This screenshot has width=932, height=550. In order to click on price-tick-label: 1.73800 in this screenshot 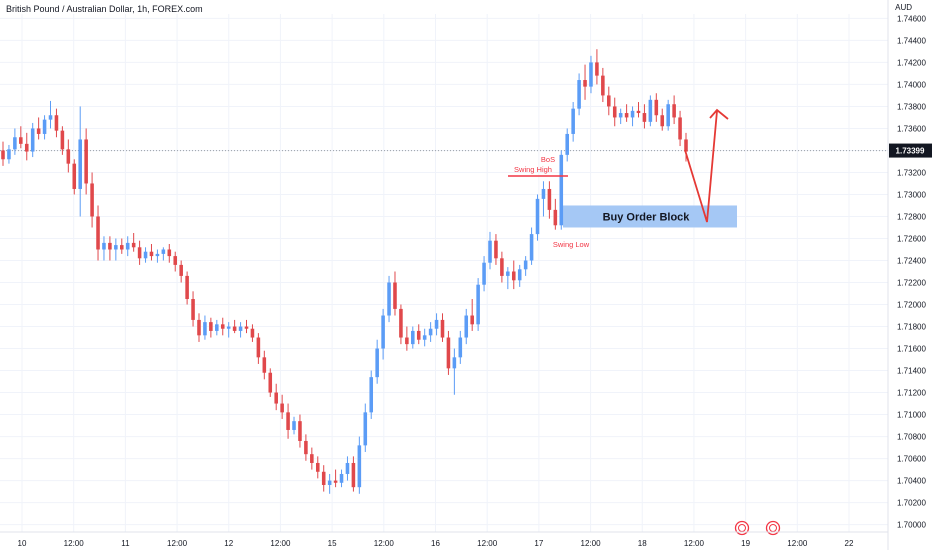, I will do `click(911, 106)`.